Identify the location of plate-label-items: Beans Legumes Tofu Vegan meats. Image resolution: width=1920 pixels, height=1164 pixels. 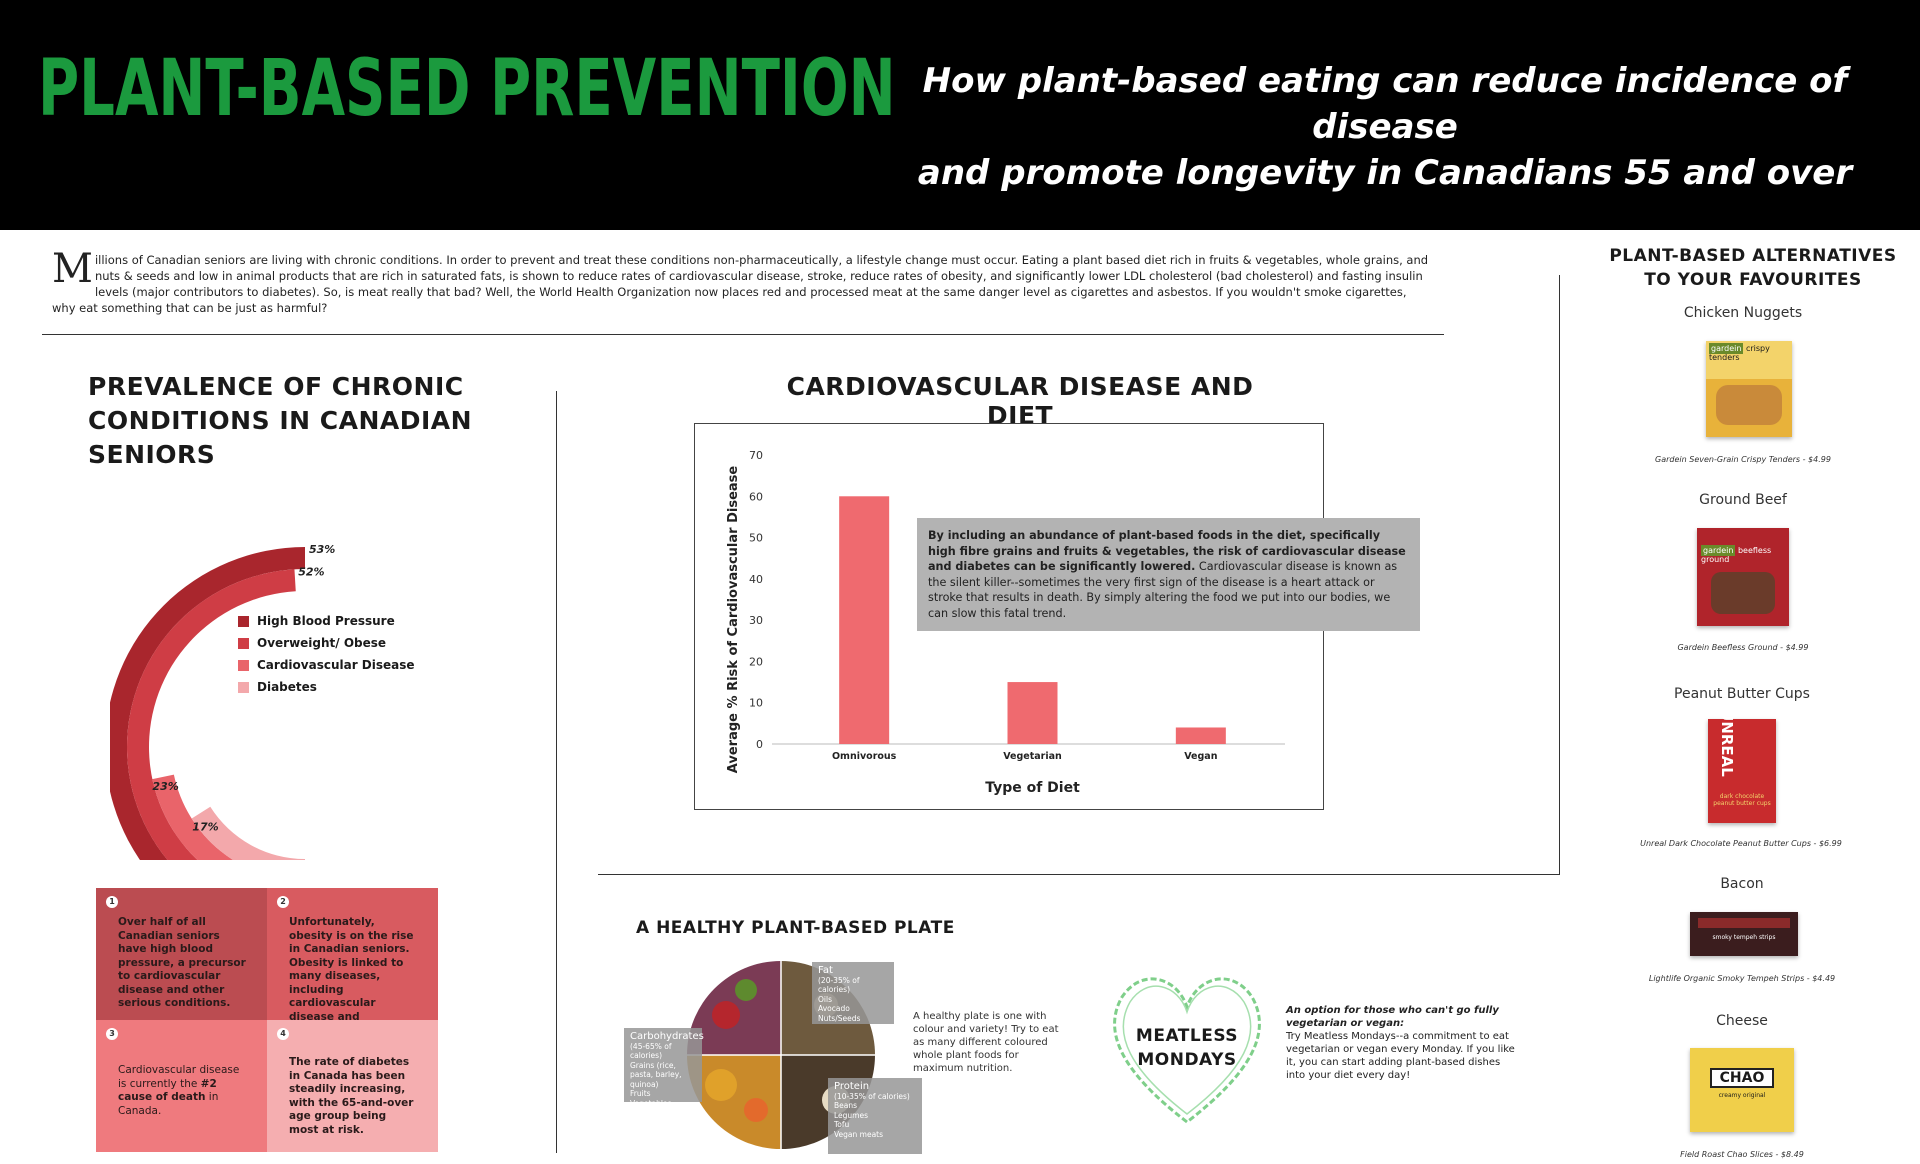
(859, 1120).